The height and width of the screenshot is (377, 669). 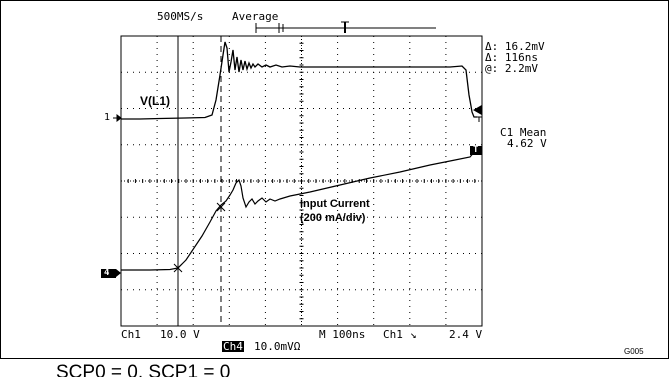 What do you see at coordinates (299, 80) in the screenshot?
I see `ch1-waveform` at bounding box center [299, 80].